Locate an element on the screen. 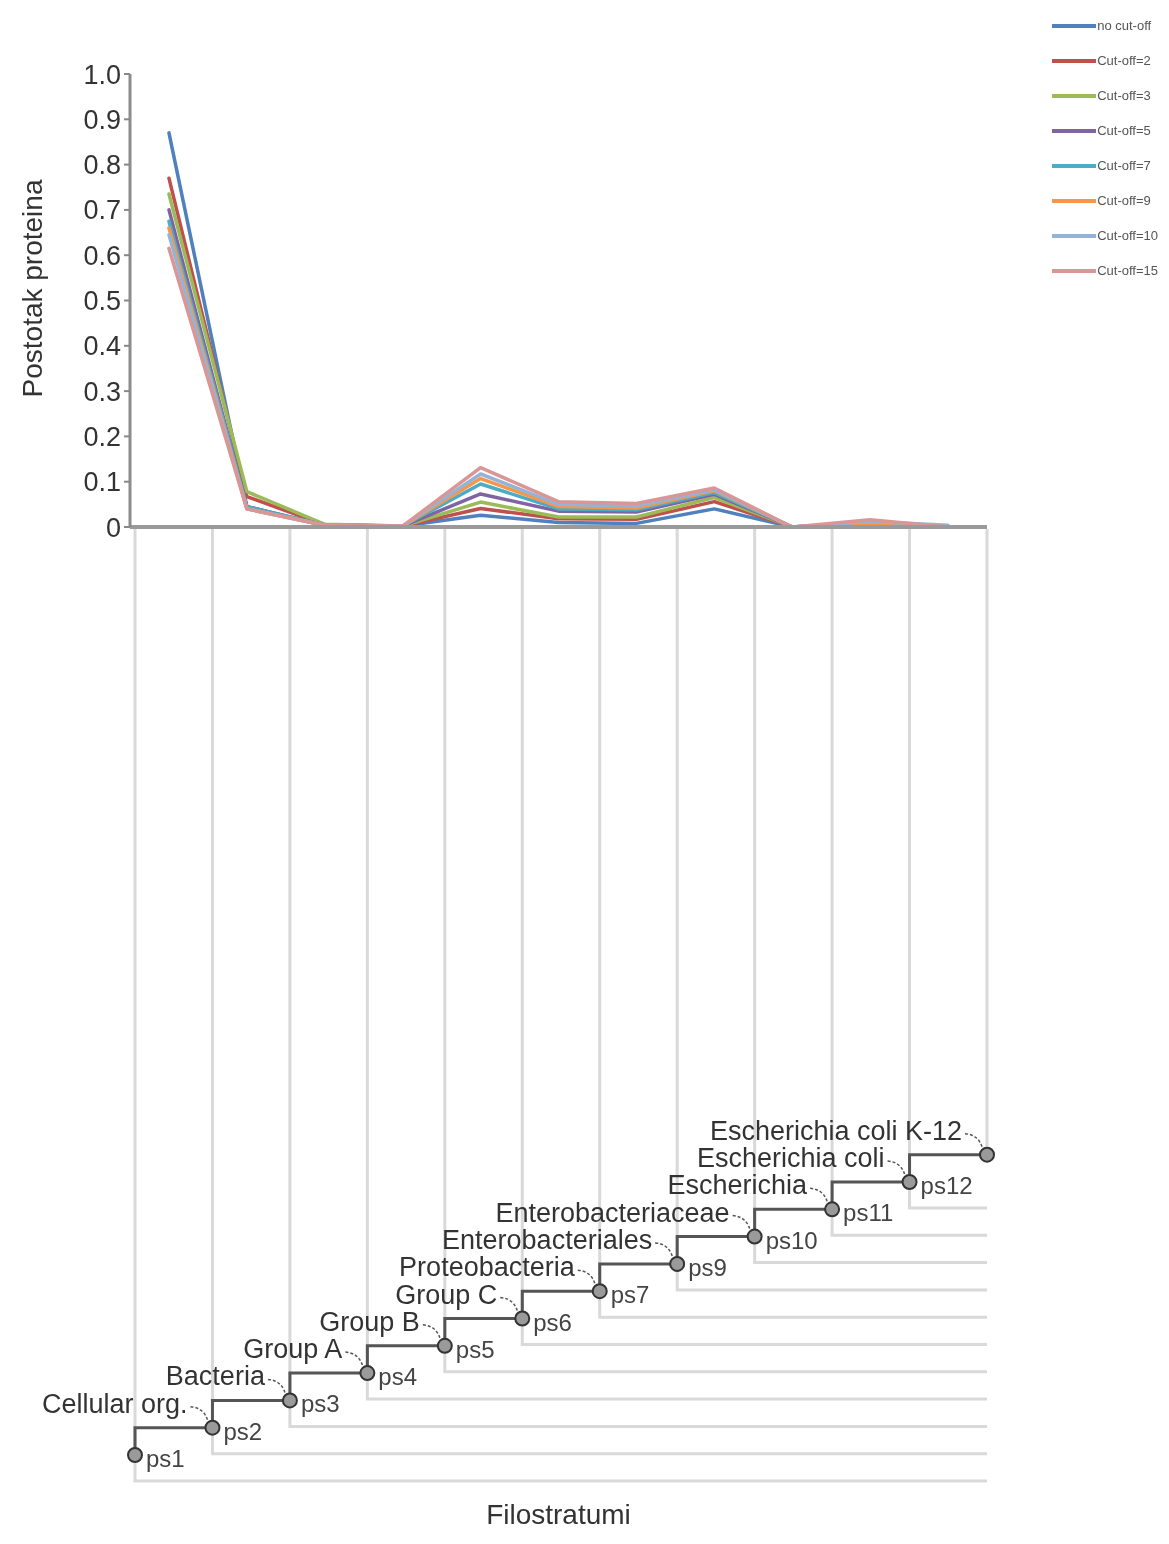 The image size is (1169, 1544). y-axis-title: Postotak proteina is located at coordinates (32, 288).